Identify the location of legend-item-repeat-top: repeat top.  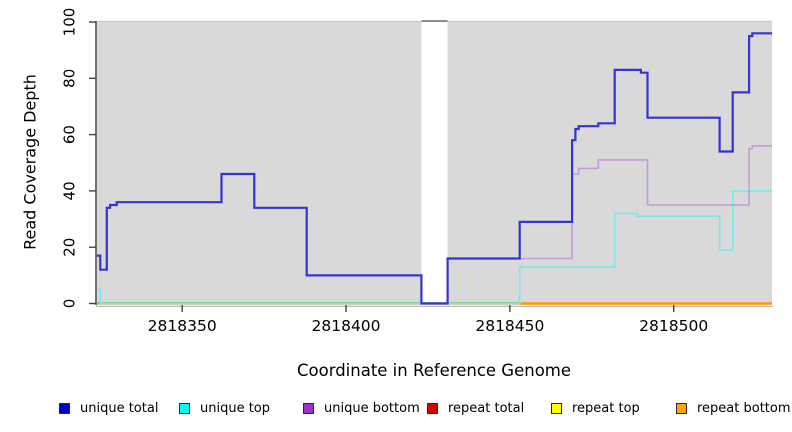
(595, 408).